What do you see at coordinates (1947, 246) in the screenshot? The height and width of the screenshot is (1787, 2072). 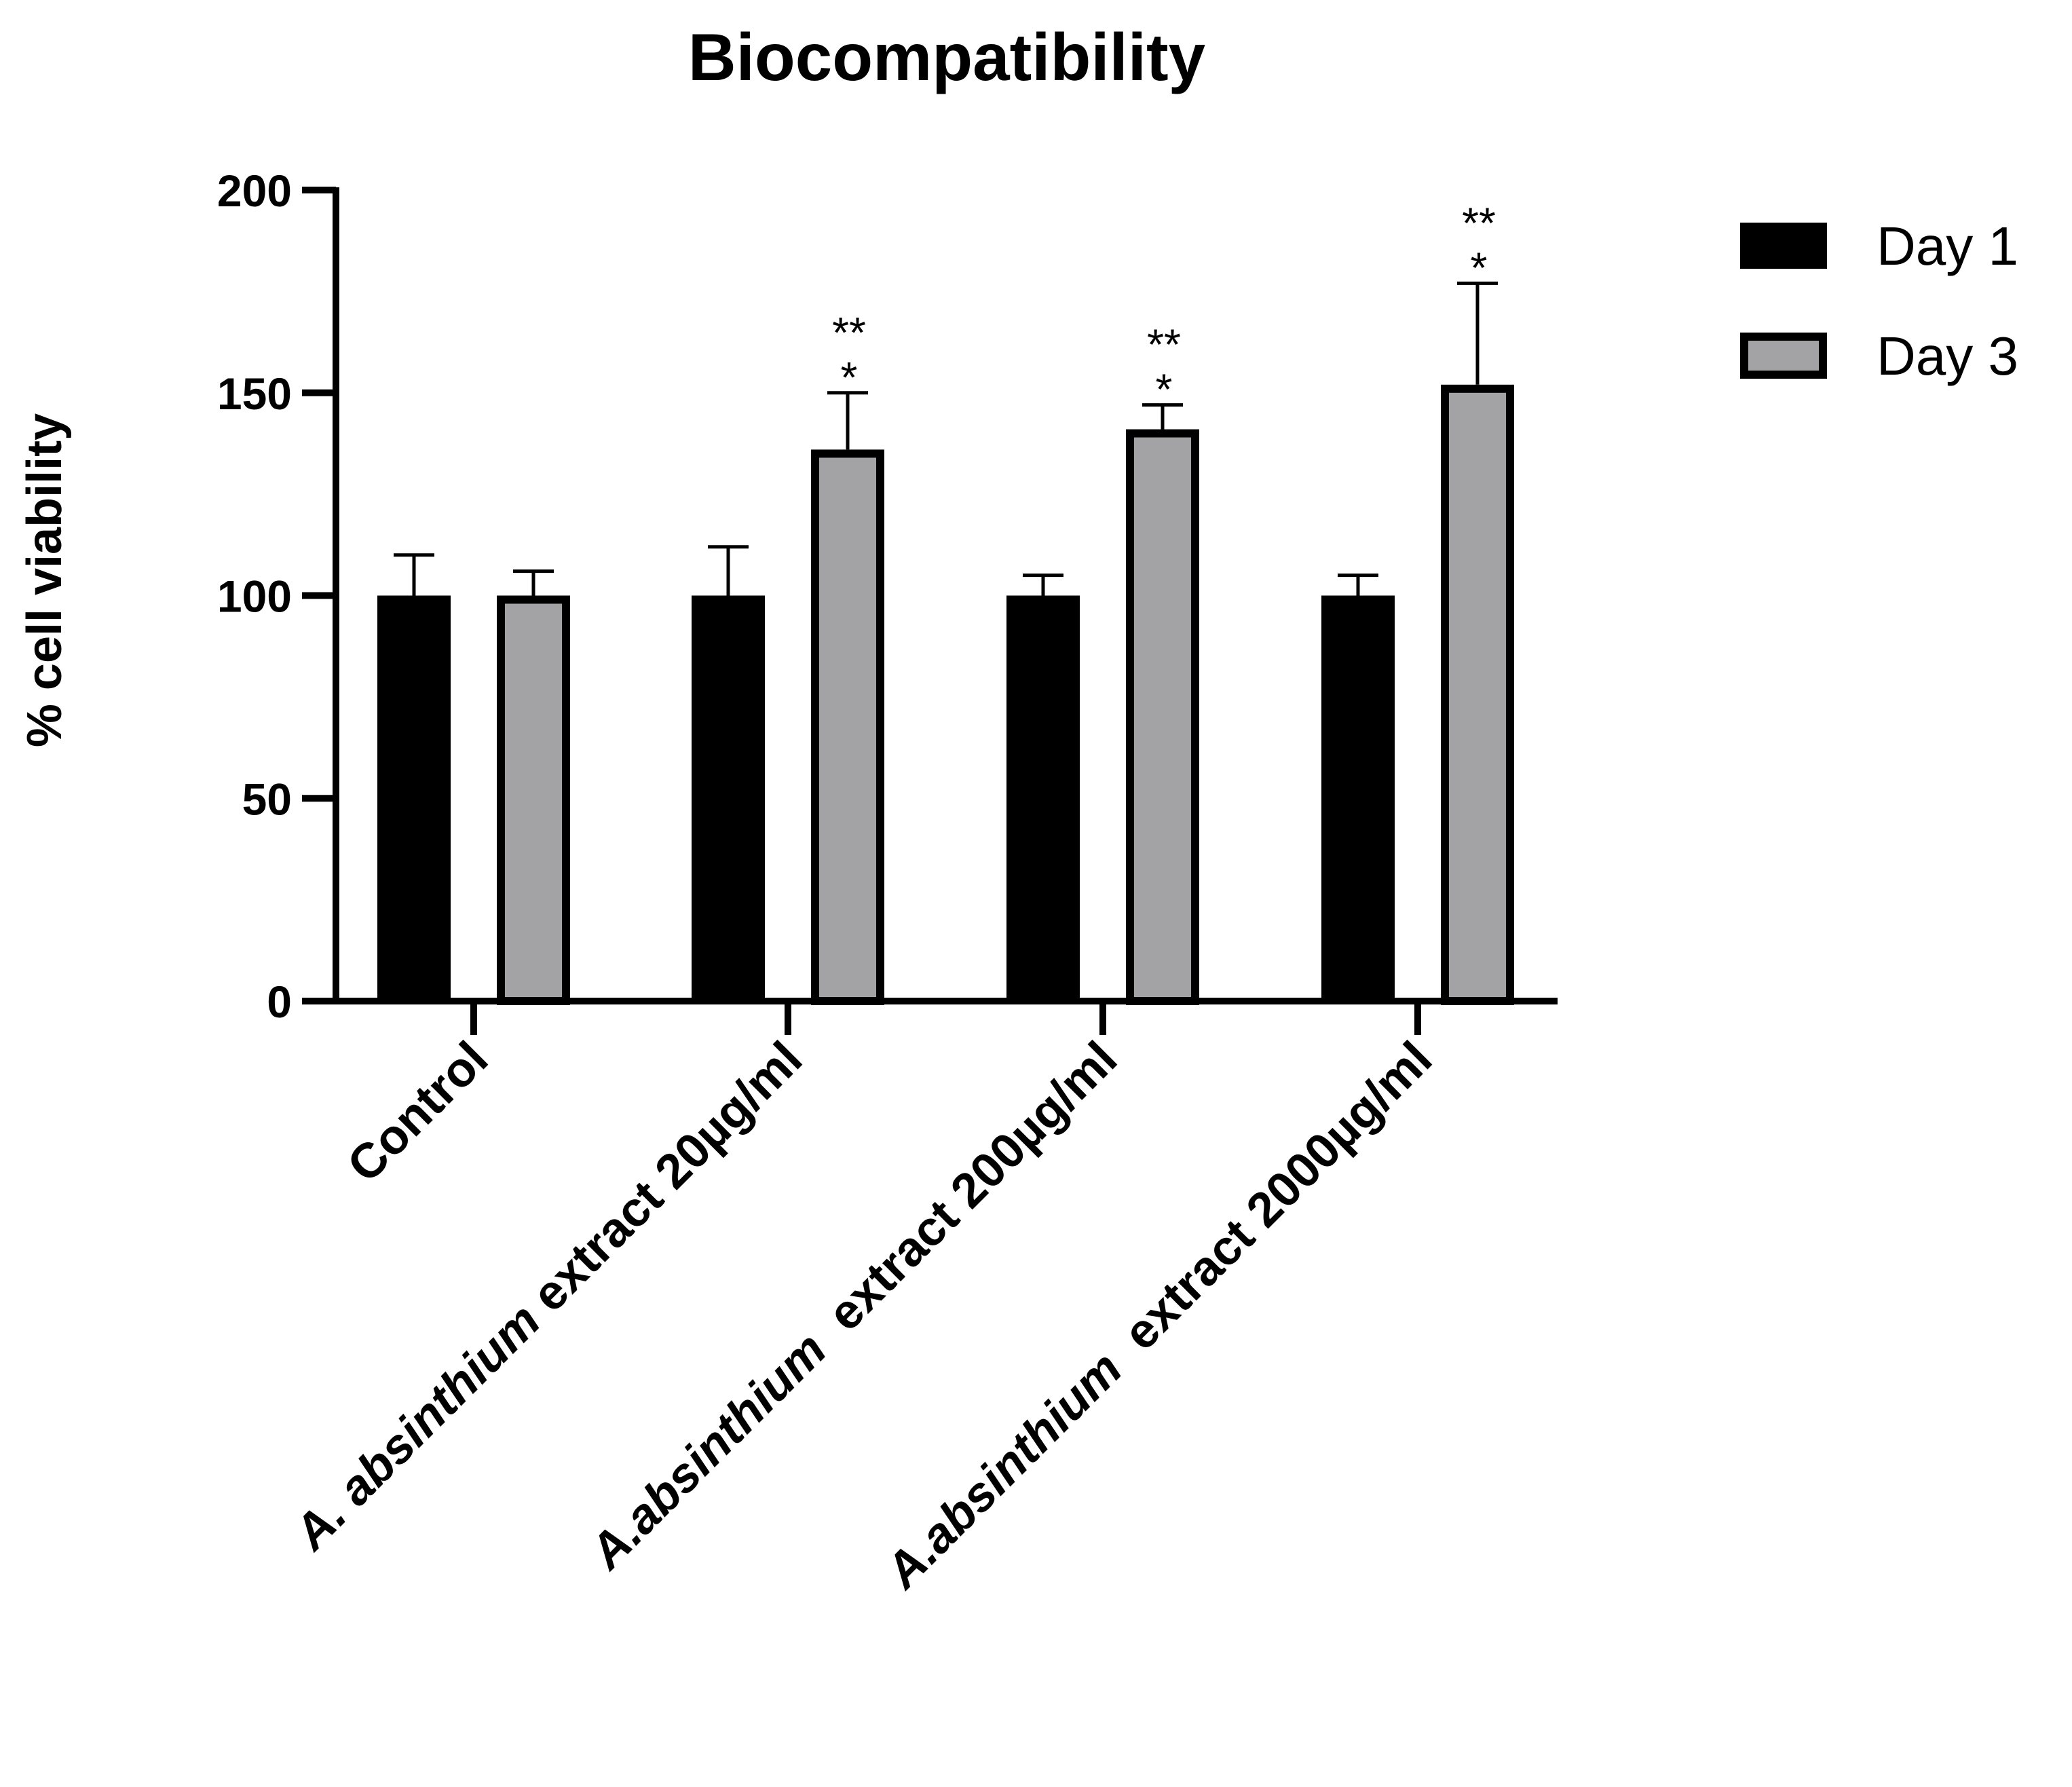 I see `legend-label: Day 1` at bounding box center [1947, 246].